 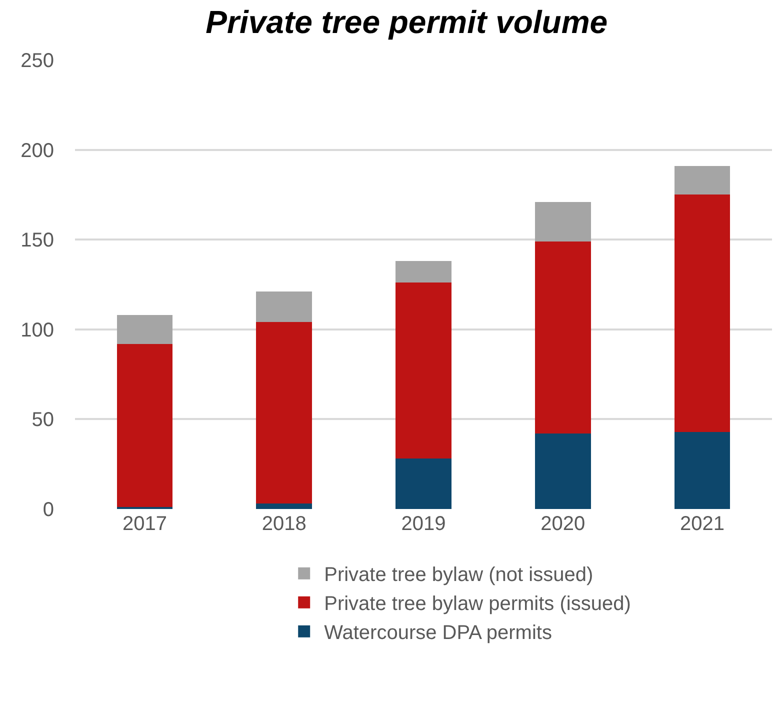 What do you see at coordinates (423, 524) in the screenshot?
I see `x-tick-label: 2019` at bounding box center [423, 524].